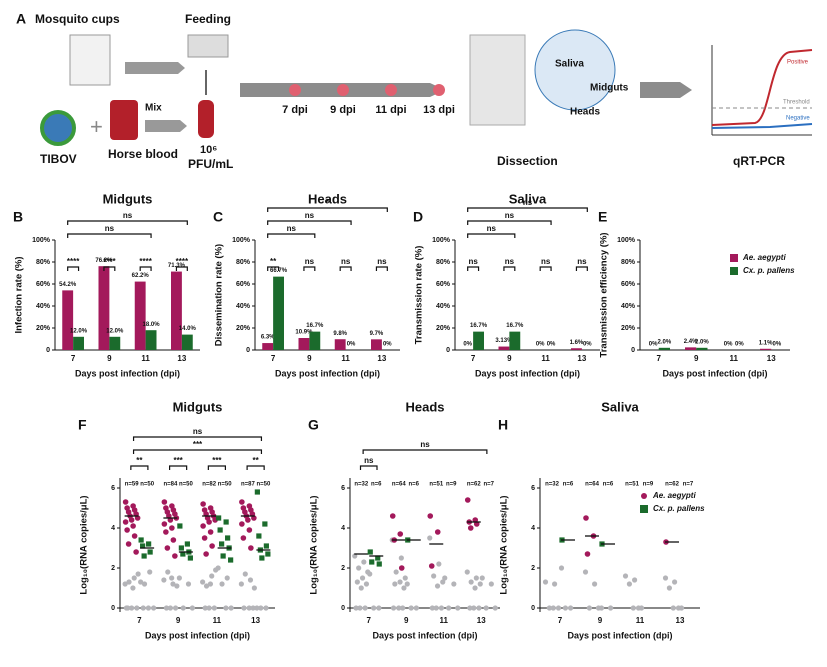 This screenshot has height=667, width=827. Describe the element at coordinates (527, 161) in the screenshot. I see `label: Dissection` at that location.